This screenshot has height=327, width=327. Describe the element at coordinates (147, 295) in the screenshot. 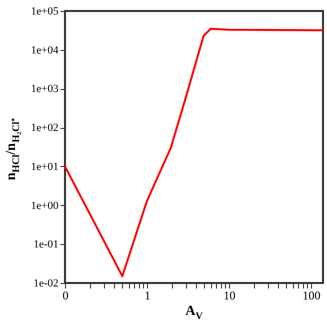

I see `x-tick-label: 1` at that location.